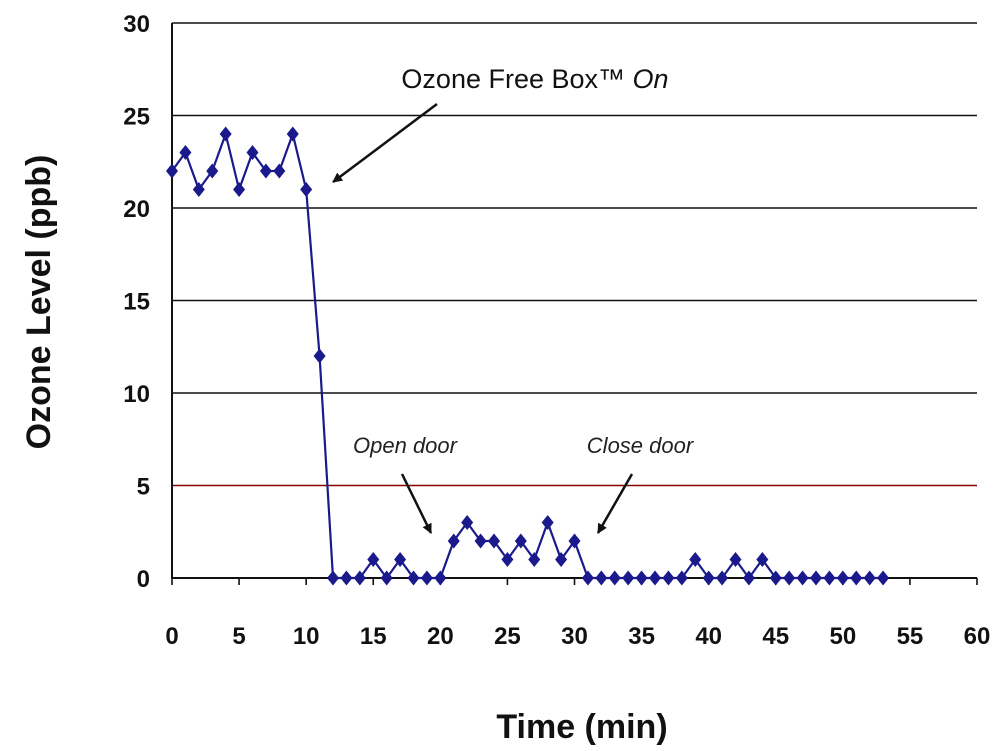 This screenshot has height=751, width=1000. Describe the element at coordinates (39, 302) in the screenshot. I see `y-axis-title: Ozone Level (ppb)` at that location.